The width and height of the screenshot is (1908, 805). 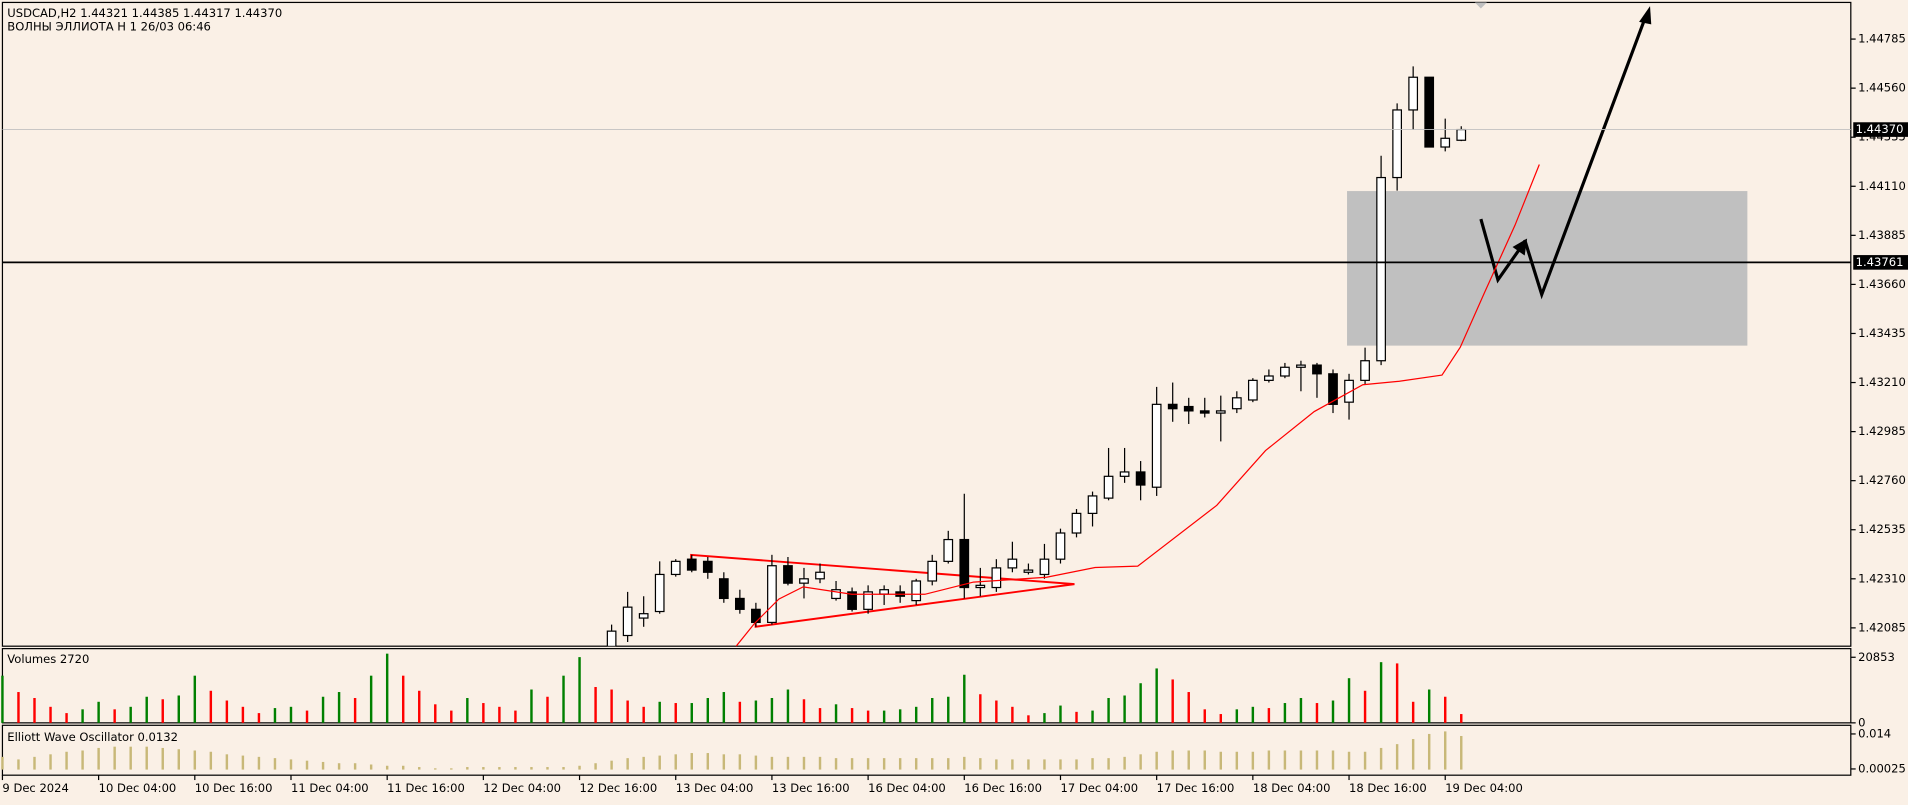 I want to click on x-tick-label: 18 Dec 04:00, so click(x=1292, y=788).